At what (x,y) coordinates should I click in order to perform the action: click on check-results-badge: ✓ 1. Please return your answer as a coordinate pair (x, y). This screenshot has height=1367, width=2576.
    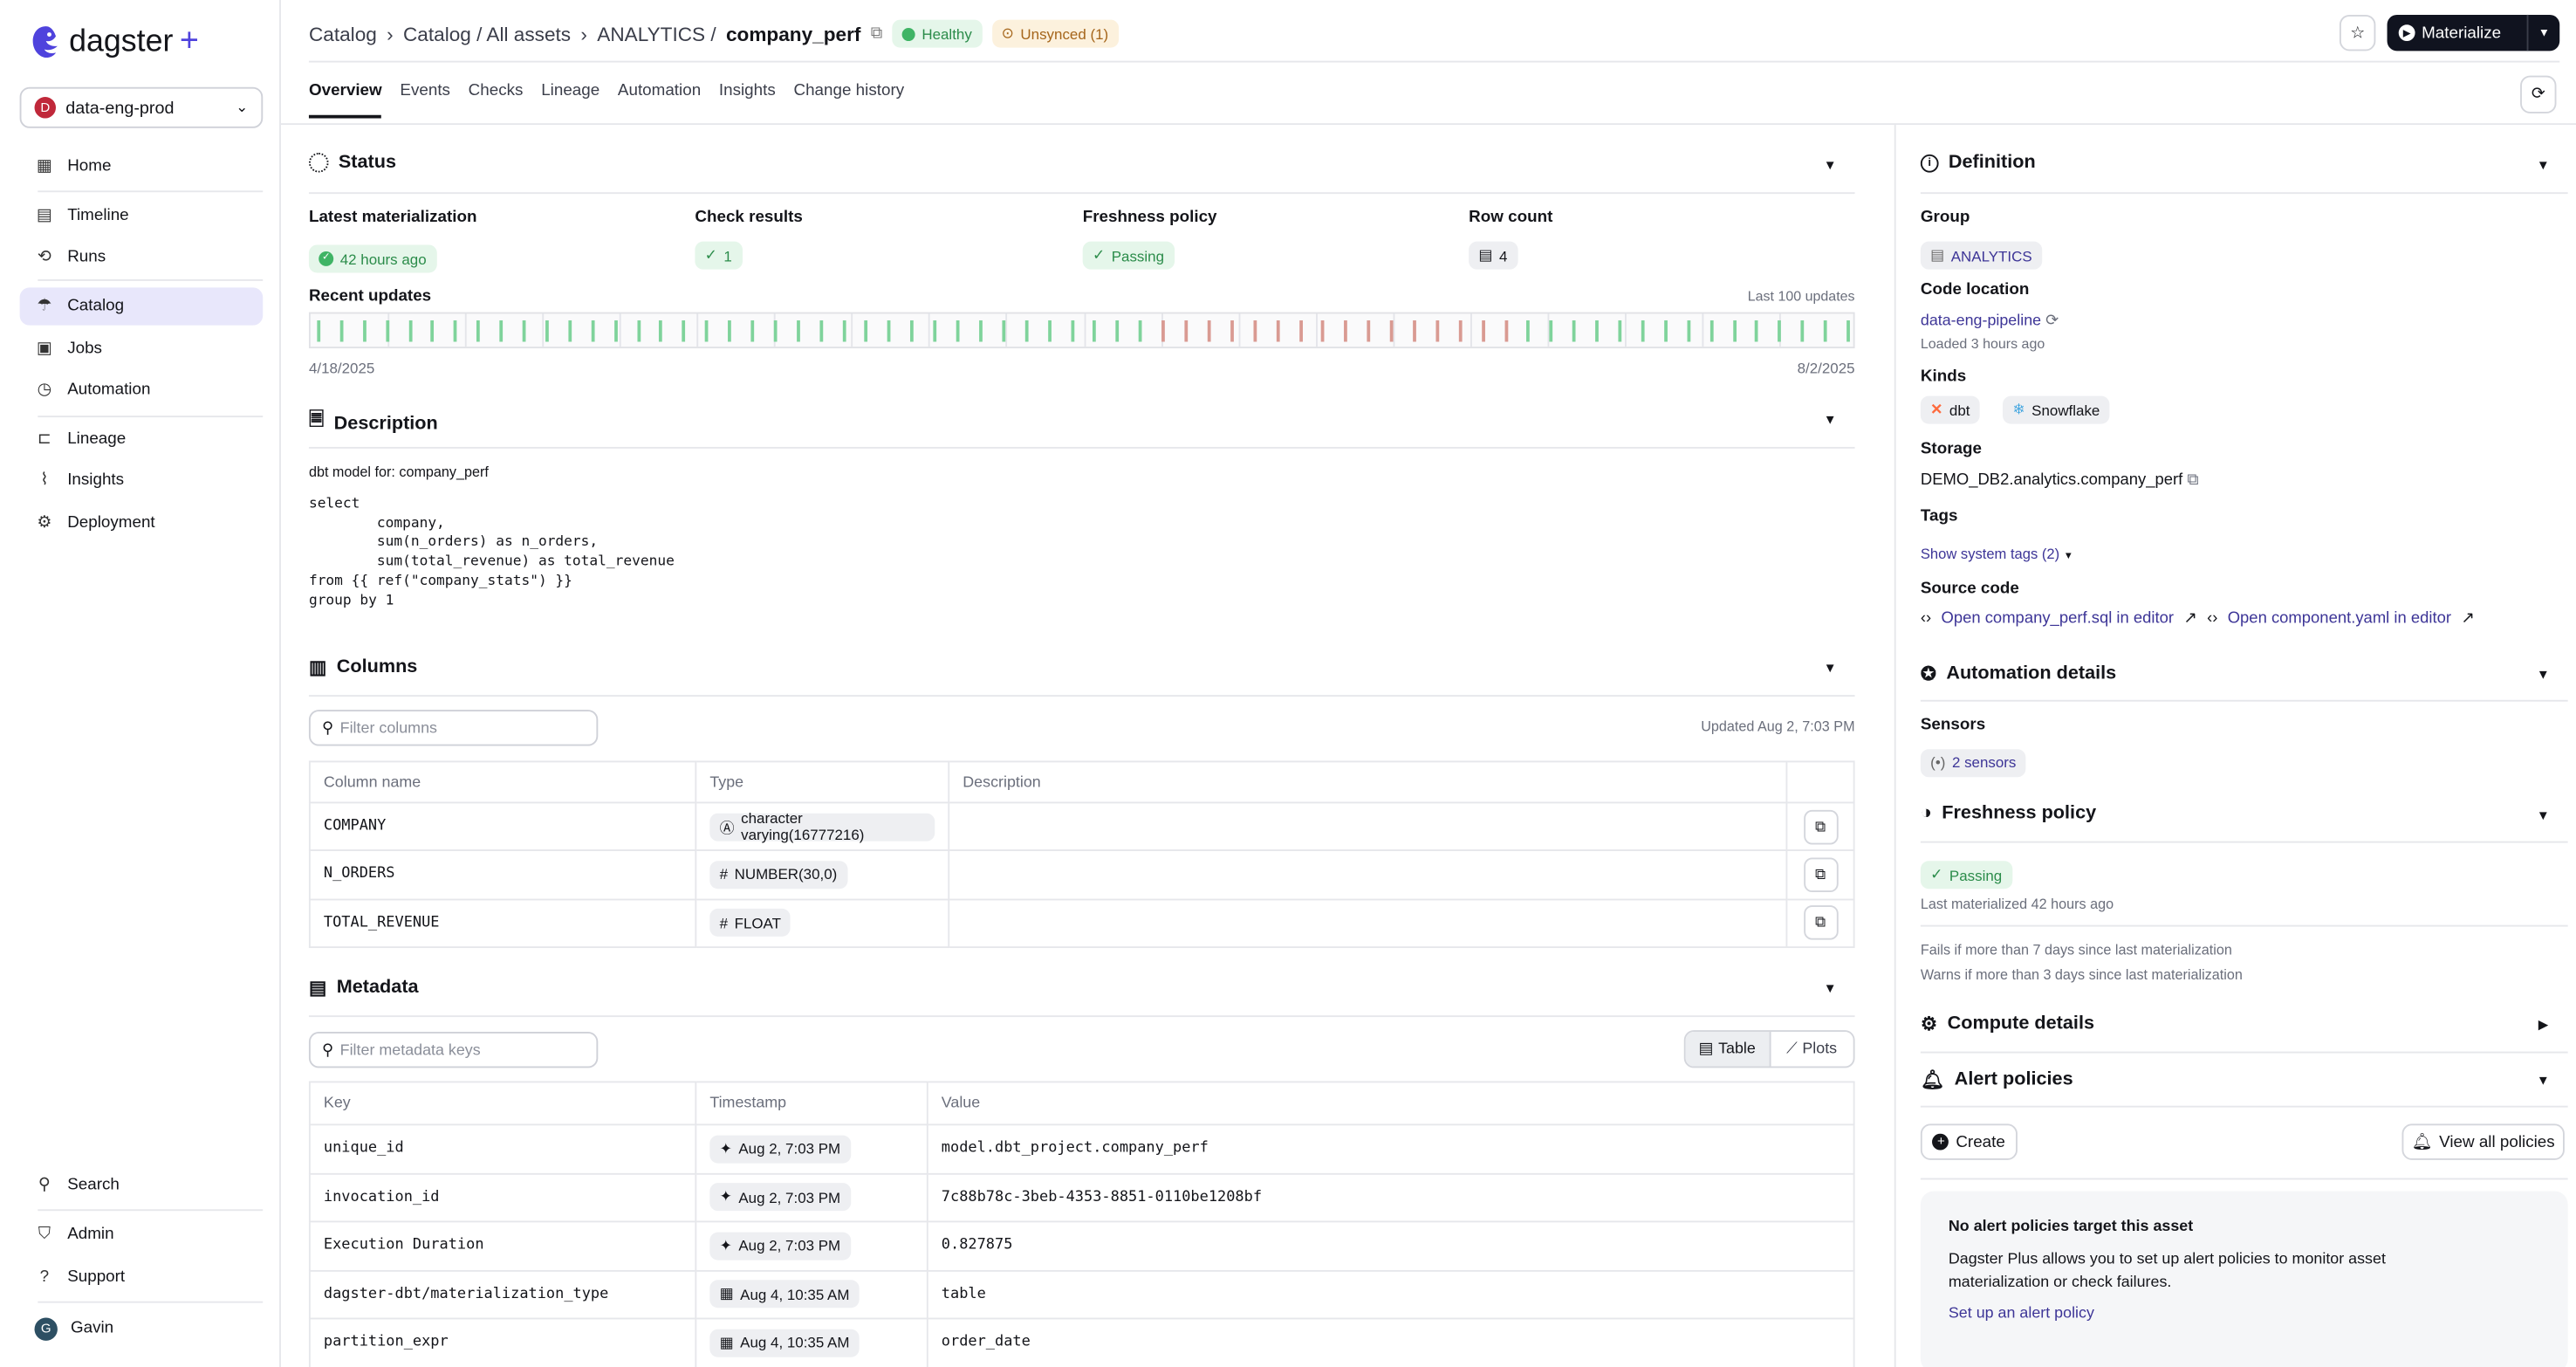
    Looking at the image, I should click on (719, 255).